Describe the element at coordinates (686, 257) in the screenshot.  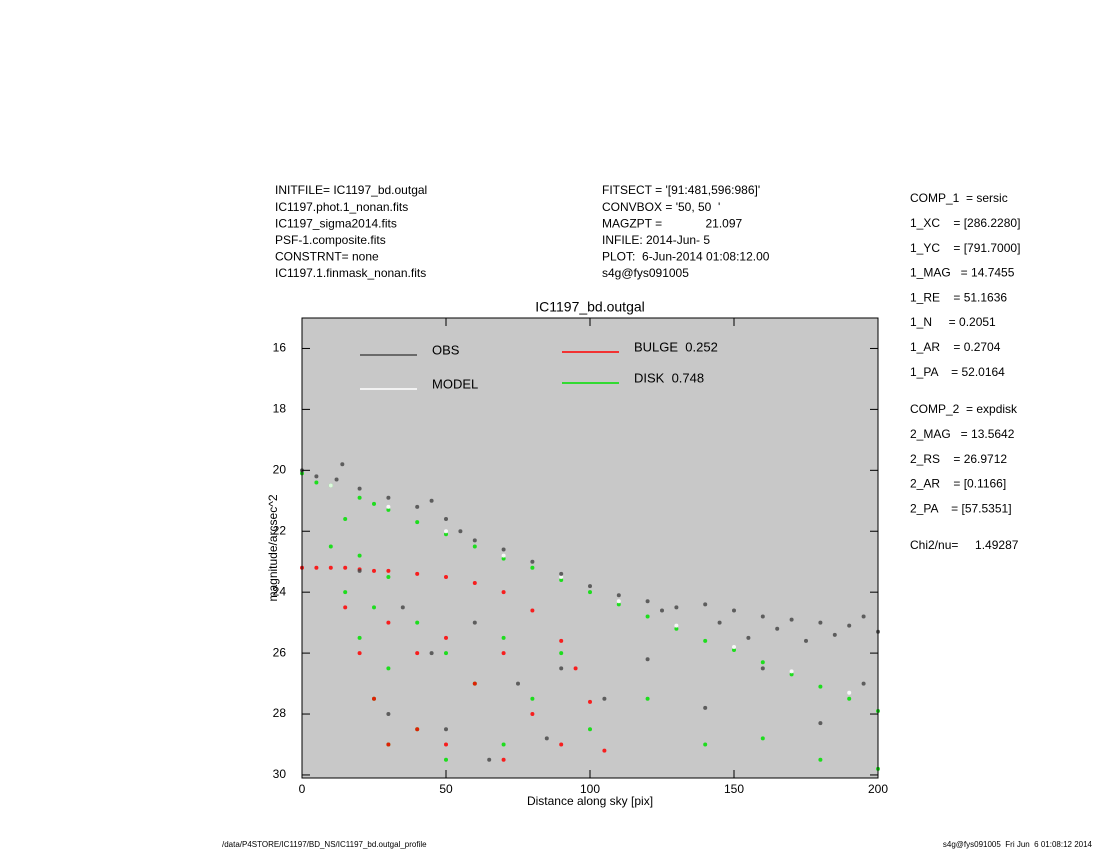
I see `header-line: PLOT: 6-Jun-2014 01:08:12.00` at that location.